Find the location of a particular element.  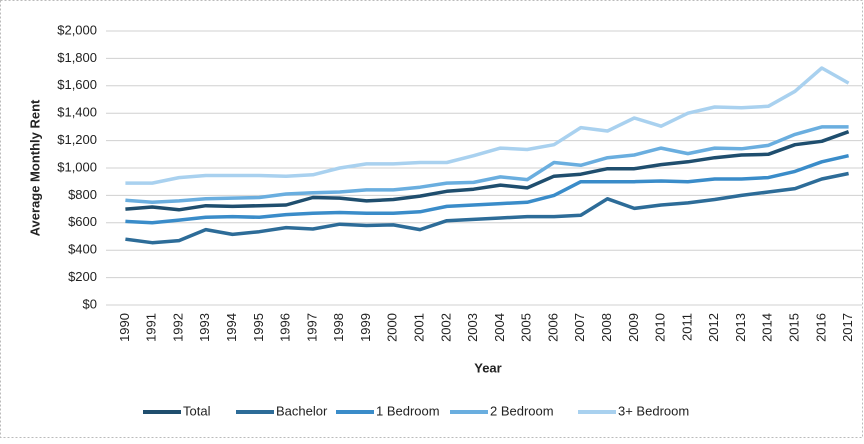

x-tick-label: 2004 is located at coordinates (499, 327).